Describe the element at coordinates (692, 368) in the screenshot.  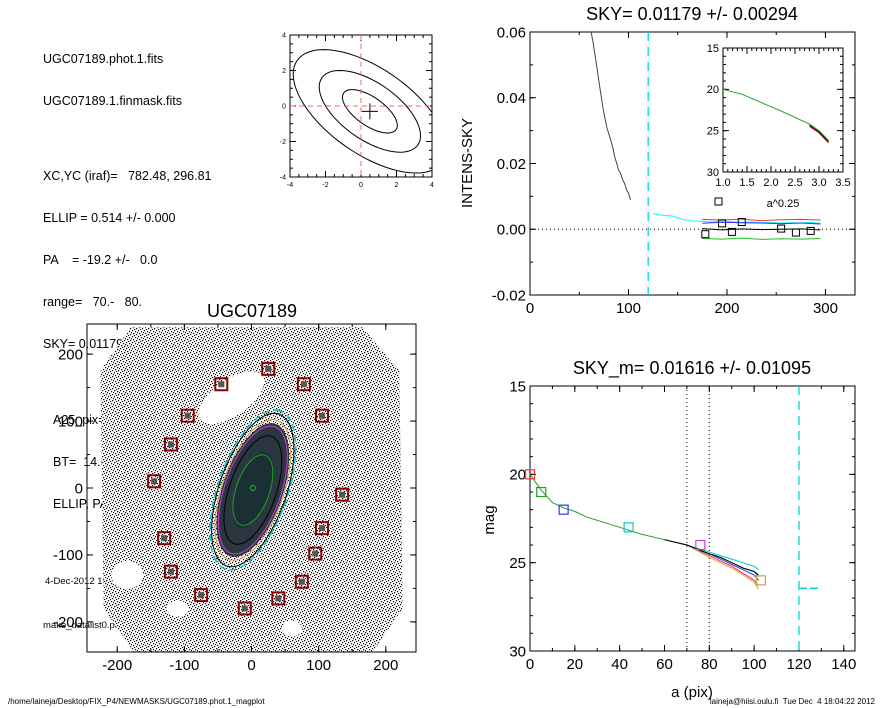
I see `mag-title: SKY_m= 0.01616 +/- 0.01095` at that location.